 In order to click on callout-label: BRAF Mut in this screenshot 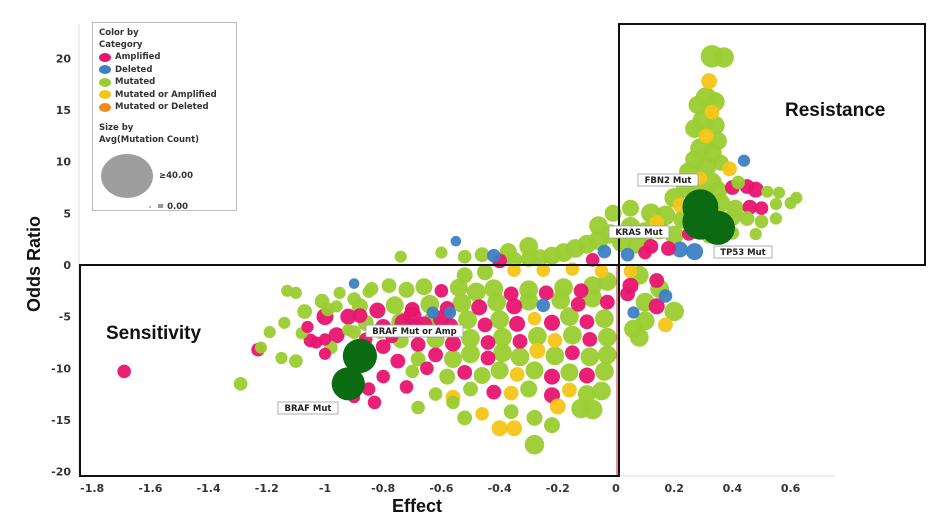, I will do `click(308, 409)`.